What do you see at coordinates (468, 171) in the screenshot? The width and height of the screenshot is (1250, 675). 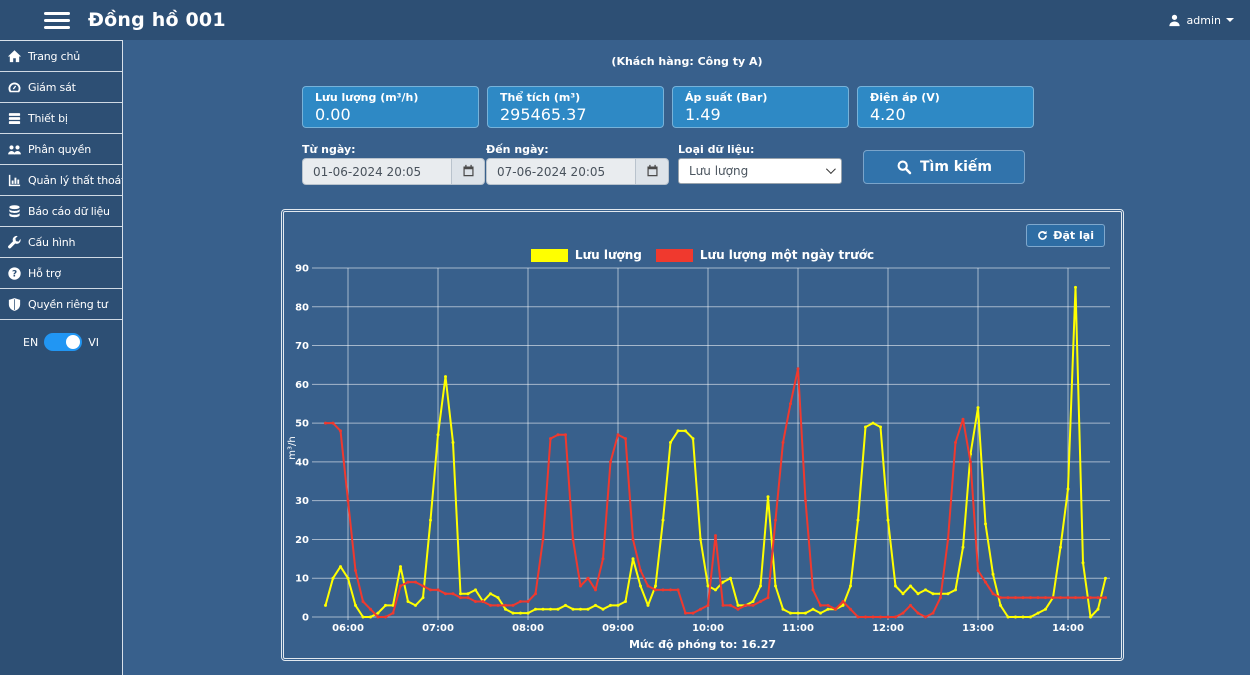 I see `from-calendar-button` at bounding box center [468, 171].